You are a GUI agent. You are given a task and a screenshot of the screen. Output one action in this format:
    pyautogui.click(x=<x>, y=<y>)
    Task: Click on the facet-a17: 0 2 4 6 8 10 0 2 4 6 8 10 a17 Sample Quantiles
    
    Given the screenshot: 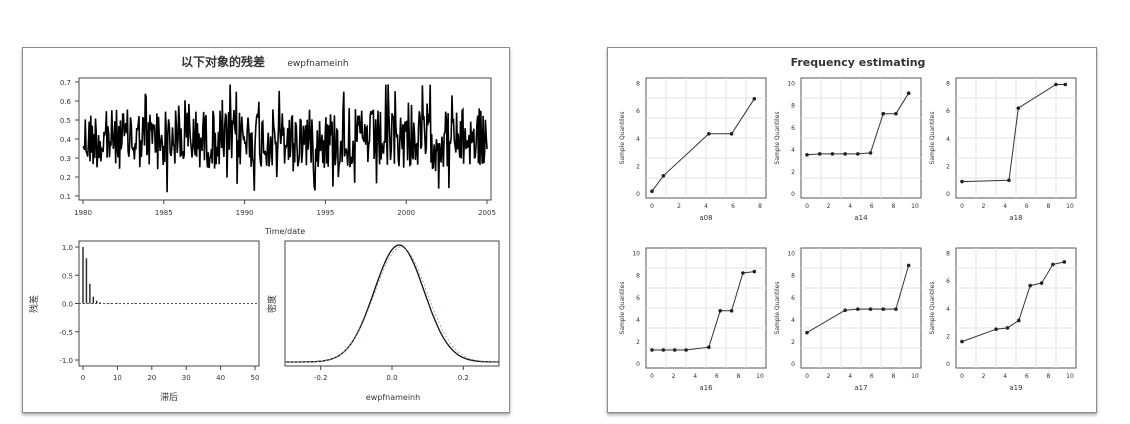 What is the action you would take?
    pyautogui.click(x=848, y=319)
    